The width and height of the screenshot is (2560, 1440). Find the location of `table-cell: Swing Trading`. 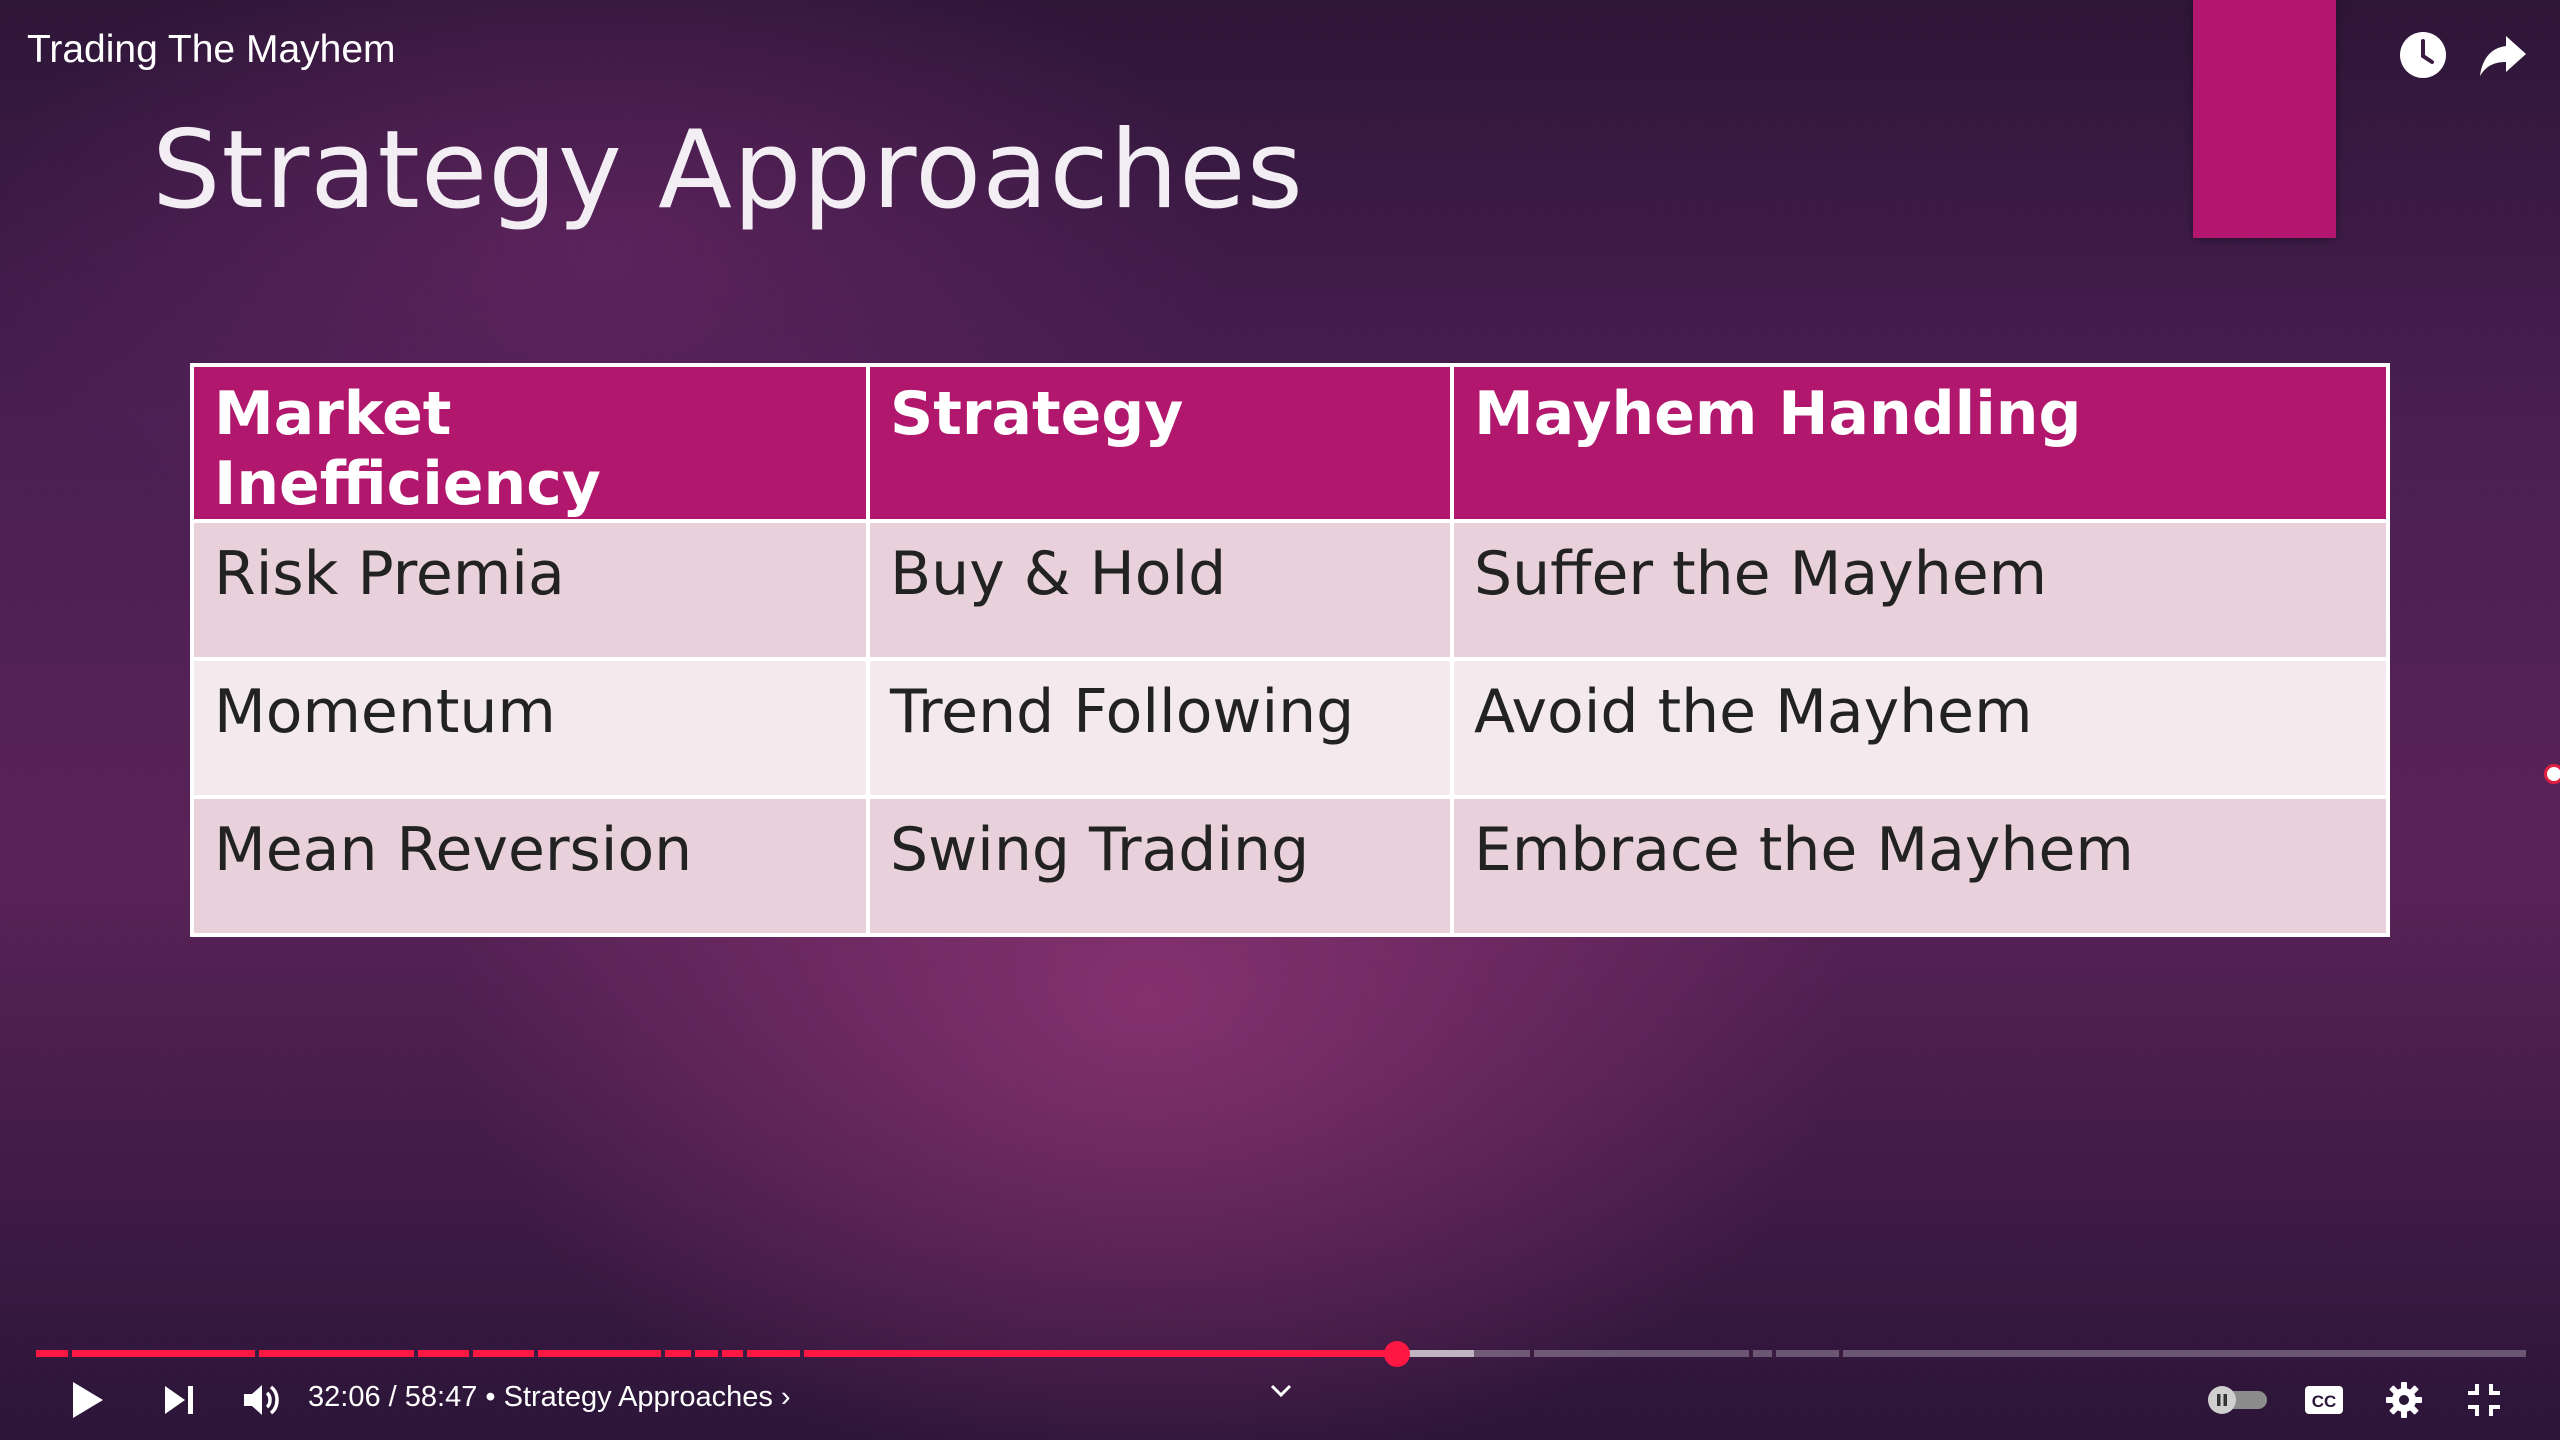

table-cell: Swing Trading is located at coordinates (1160, 866).